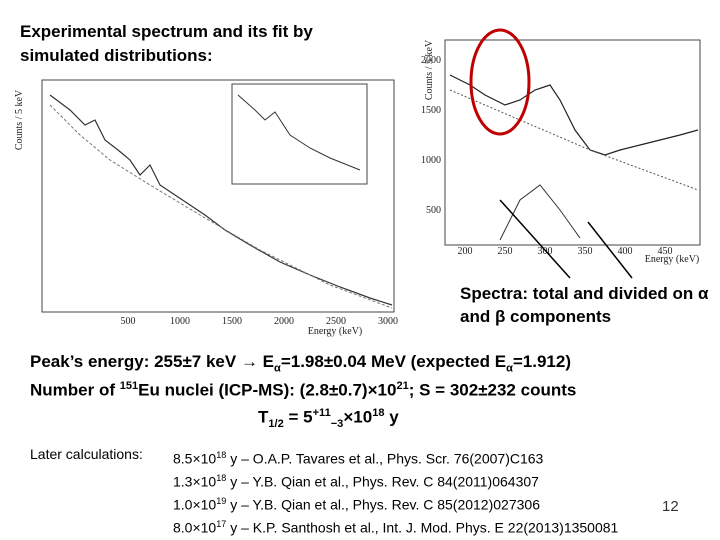 This screenshot has height=540, width=720. I want to click on inset, so click(299, 134).